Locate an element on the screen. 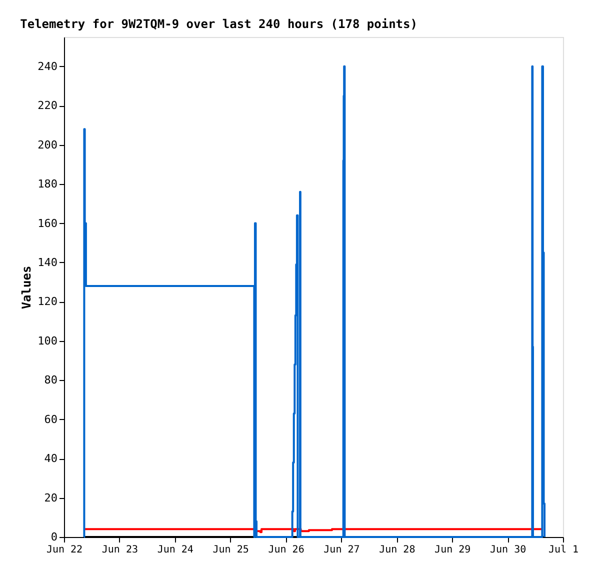  x-tick-label: Jun 24 is located at coordinates (175, 550).